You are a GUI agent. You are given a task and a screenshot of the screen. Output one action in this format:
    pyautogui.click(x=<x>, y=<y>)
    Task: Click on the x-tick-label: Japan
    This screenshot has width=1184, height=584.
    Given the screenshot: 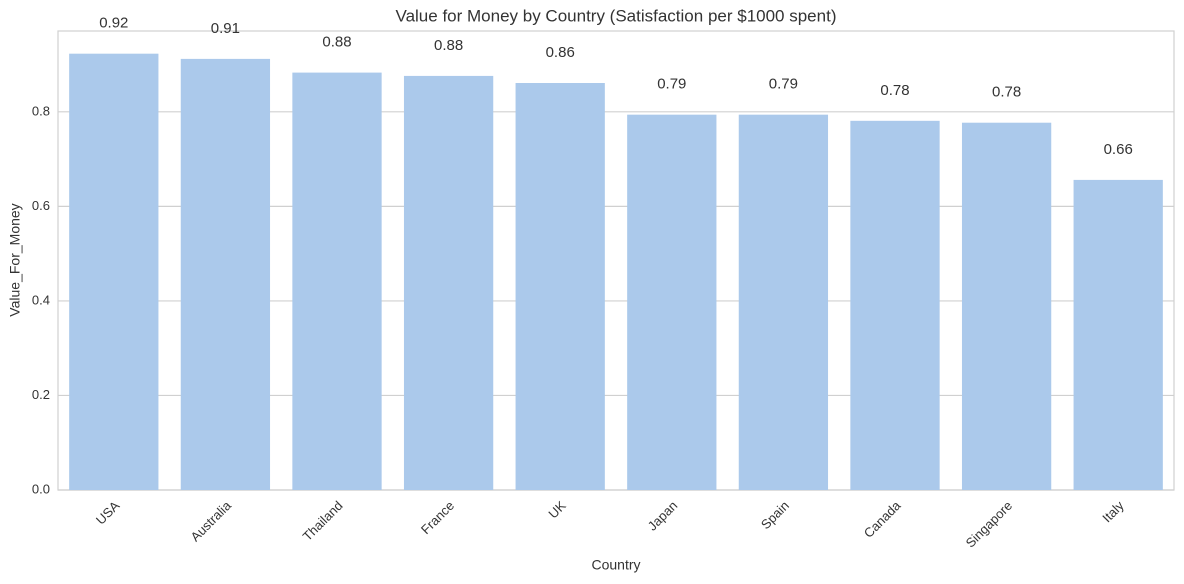 What is the action you would take?
    pyautogui.click(x=663, y=516)
    